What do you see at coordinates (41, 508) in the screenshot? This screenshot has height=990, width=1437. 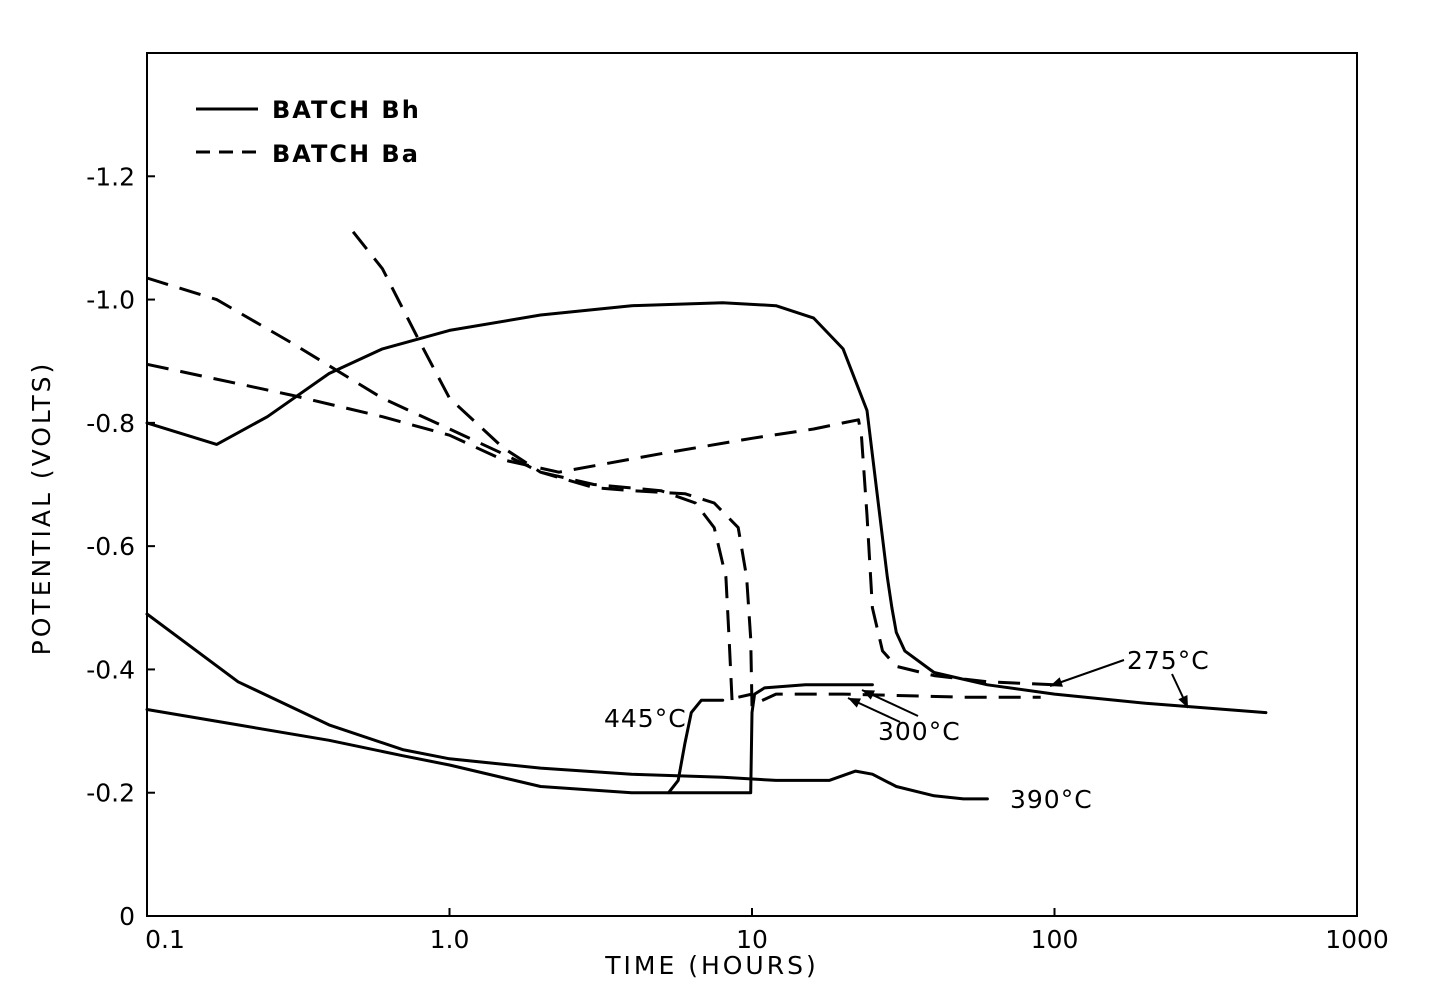 I see `y-axis-title: POTENTIAL (VOLTS)` at bounding box center [41, 508].